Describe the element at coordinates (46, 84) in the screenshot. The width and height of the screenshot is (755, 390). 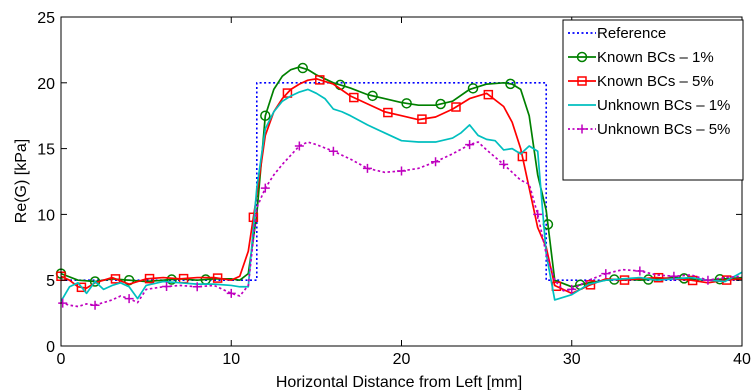
I see `y-tick-label-4: 20` at that location.